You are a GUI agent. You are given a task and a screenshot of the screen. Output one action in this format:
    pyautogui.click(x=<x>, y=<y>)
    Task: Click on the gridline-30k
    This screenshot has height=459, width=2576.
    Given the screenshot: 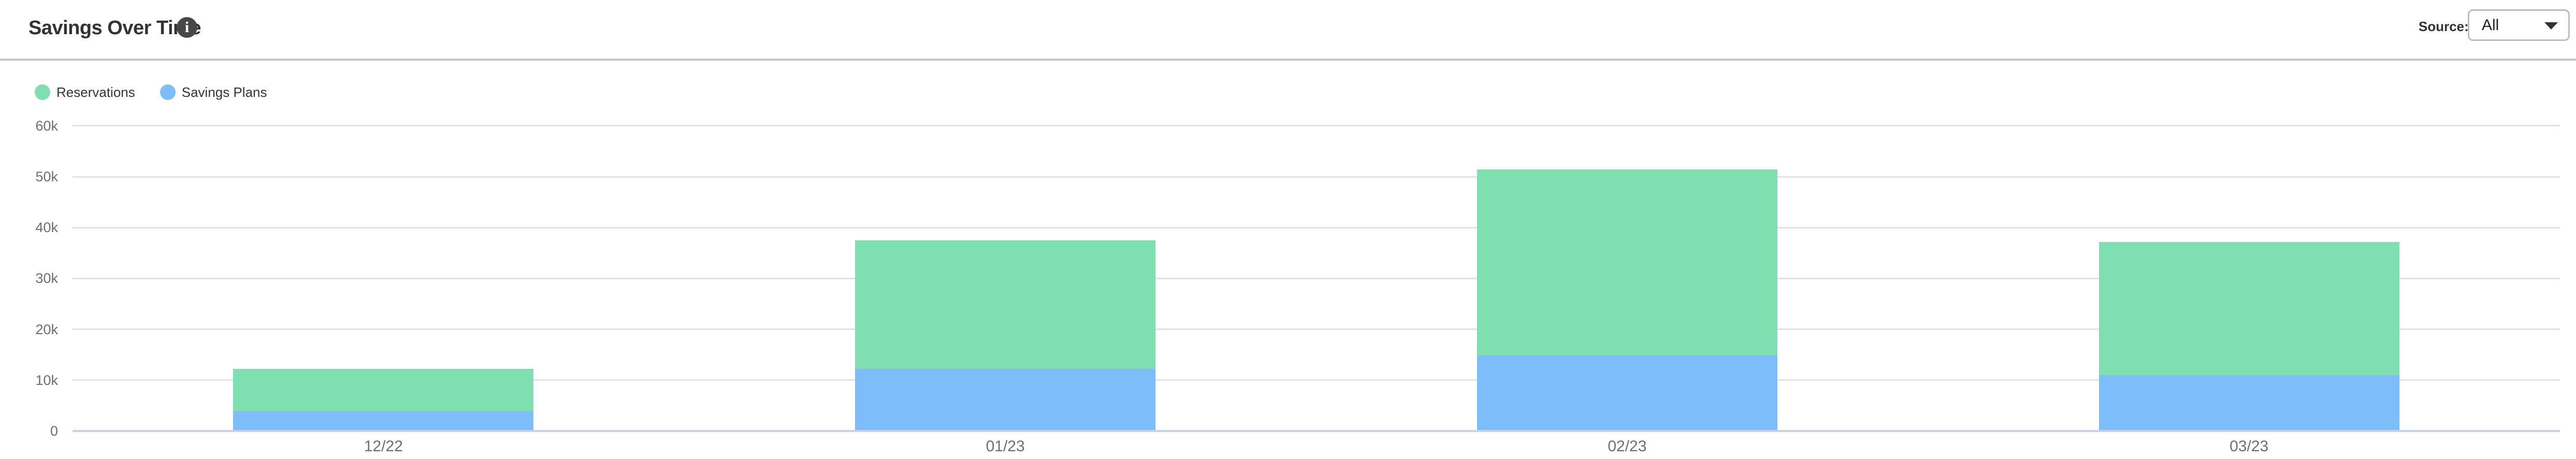 What is the action you would take?
    pyautogui.click(x=1316, y=278)
    